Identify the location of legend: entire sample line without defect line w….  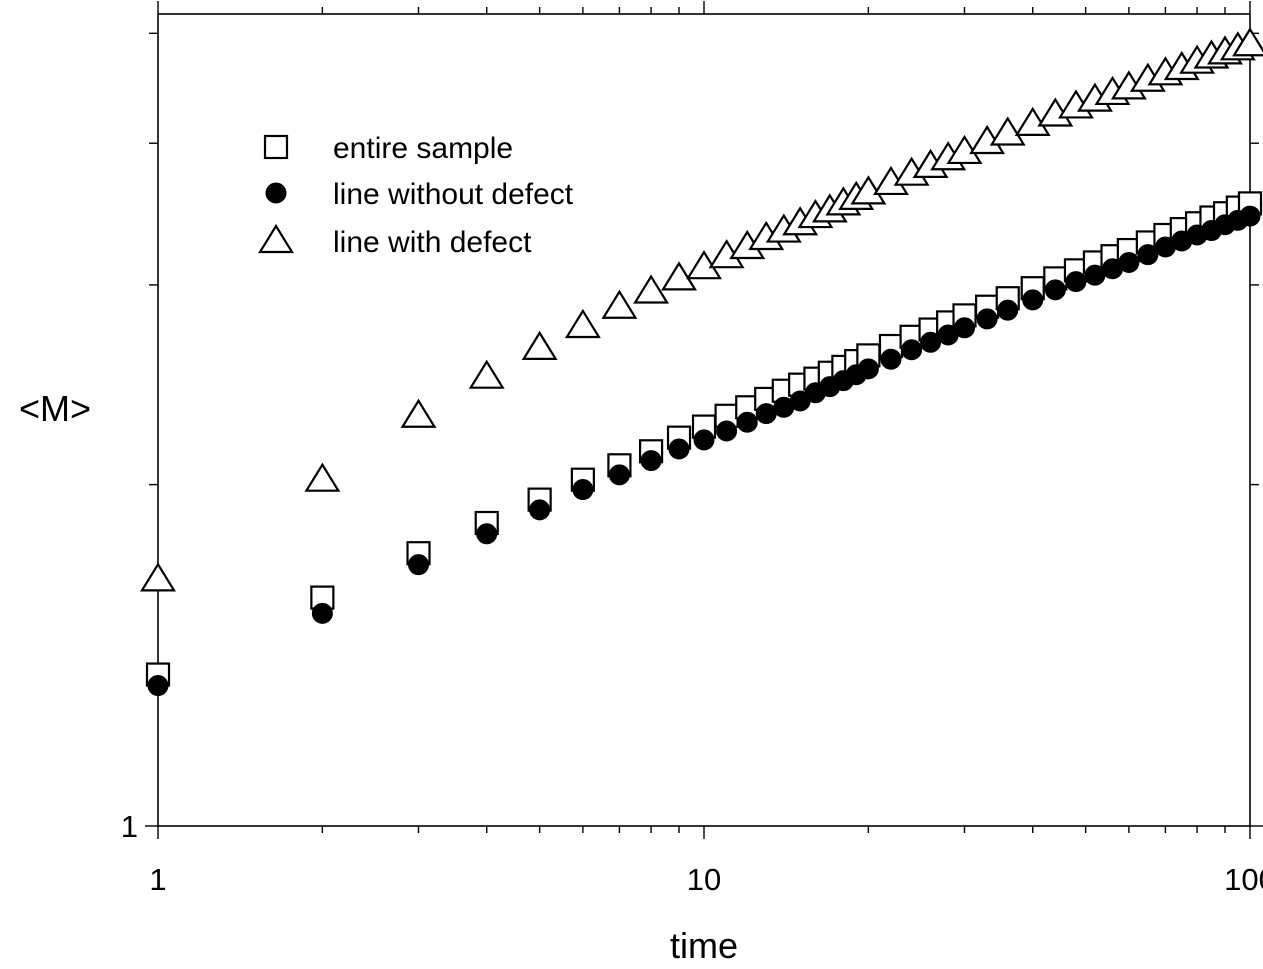
(416, 195).